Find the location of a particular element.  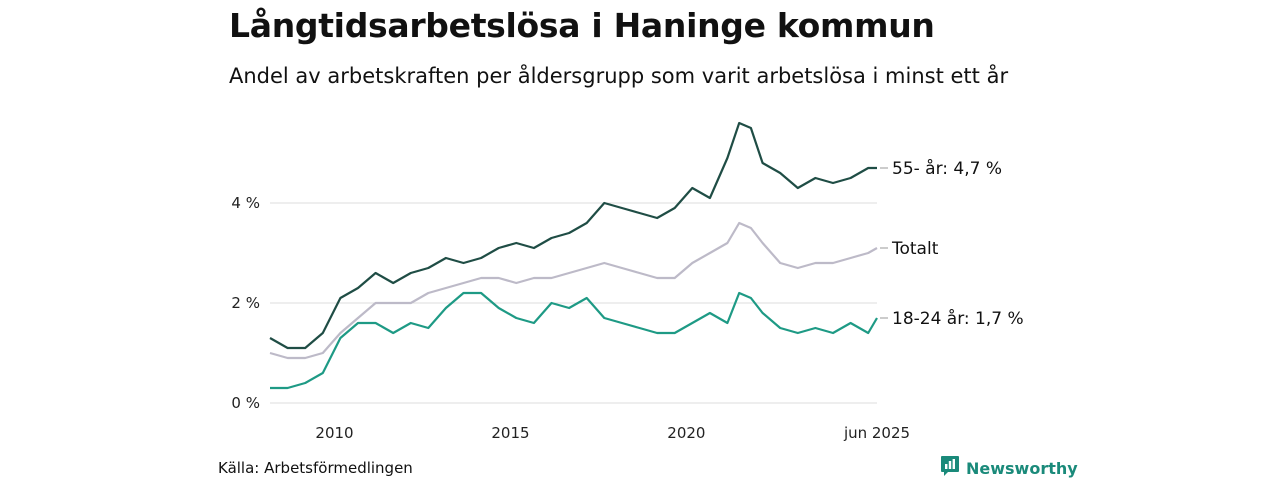

end-label-totalt: Totalt is located at coordinates (915, 249).